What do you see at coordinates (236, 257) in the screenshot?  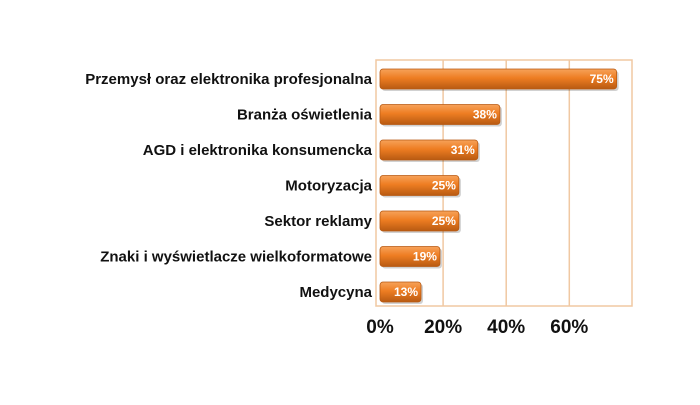 I see `category-label: Znaki i wyświetlacze wielkoformatowe` at bounding box center [236, 257].